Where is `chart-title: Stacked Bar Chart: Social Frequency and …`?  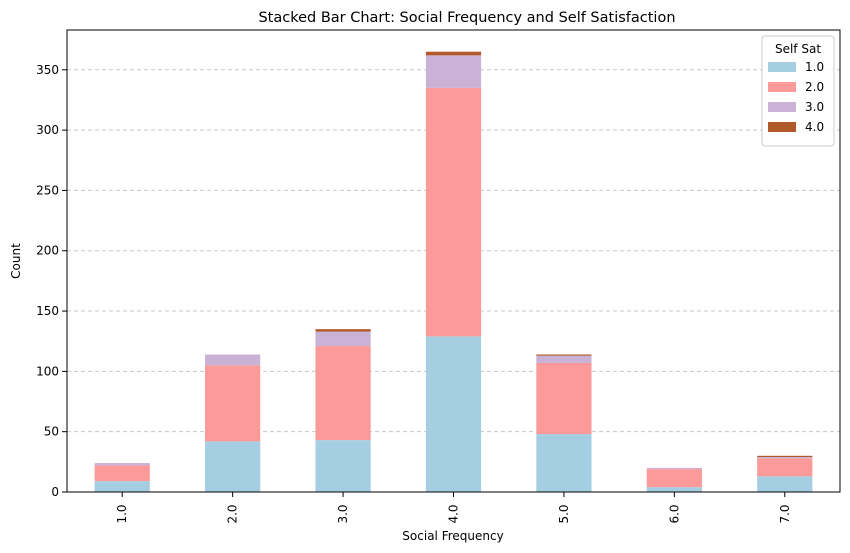
chart-title: Stacked Bar Chart: Social Frequency and … is located at coordinates (466, 18).